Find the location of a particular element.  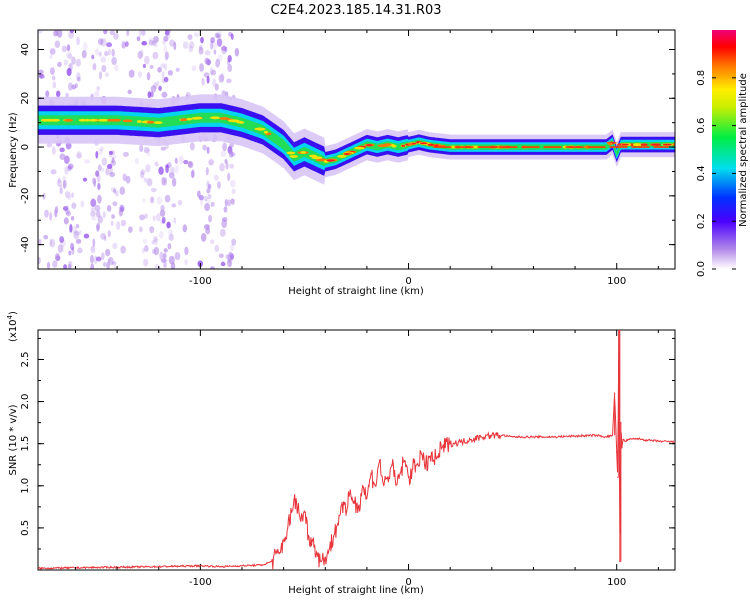

colorbar-label: Normalized spectral amplitude is located at coordinates (743, 150).